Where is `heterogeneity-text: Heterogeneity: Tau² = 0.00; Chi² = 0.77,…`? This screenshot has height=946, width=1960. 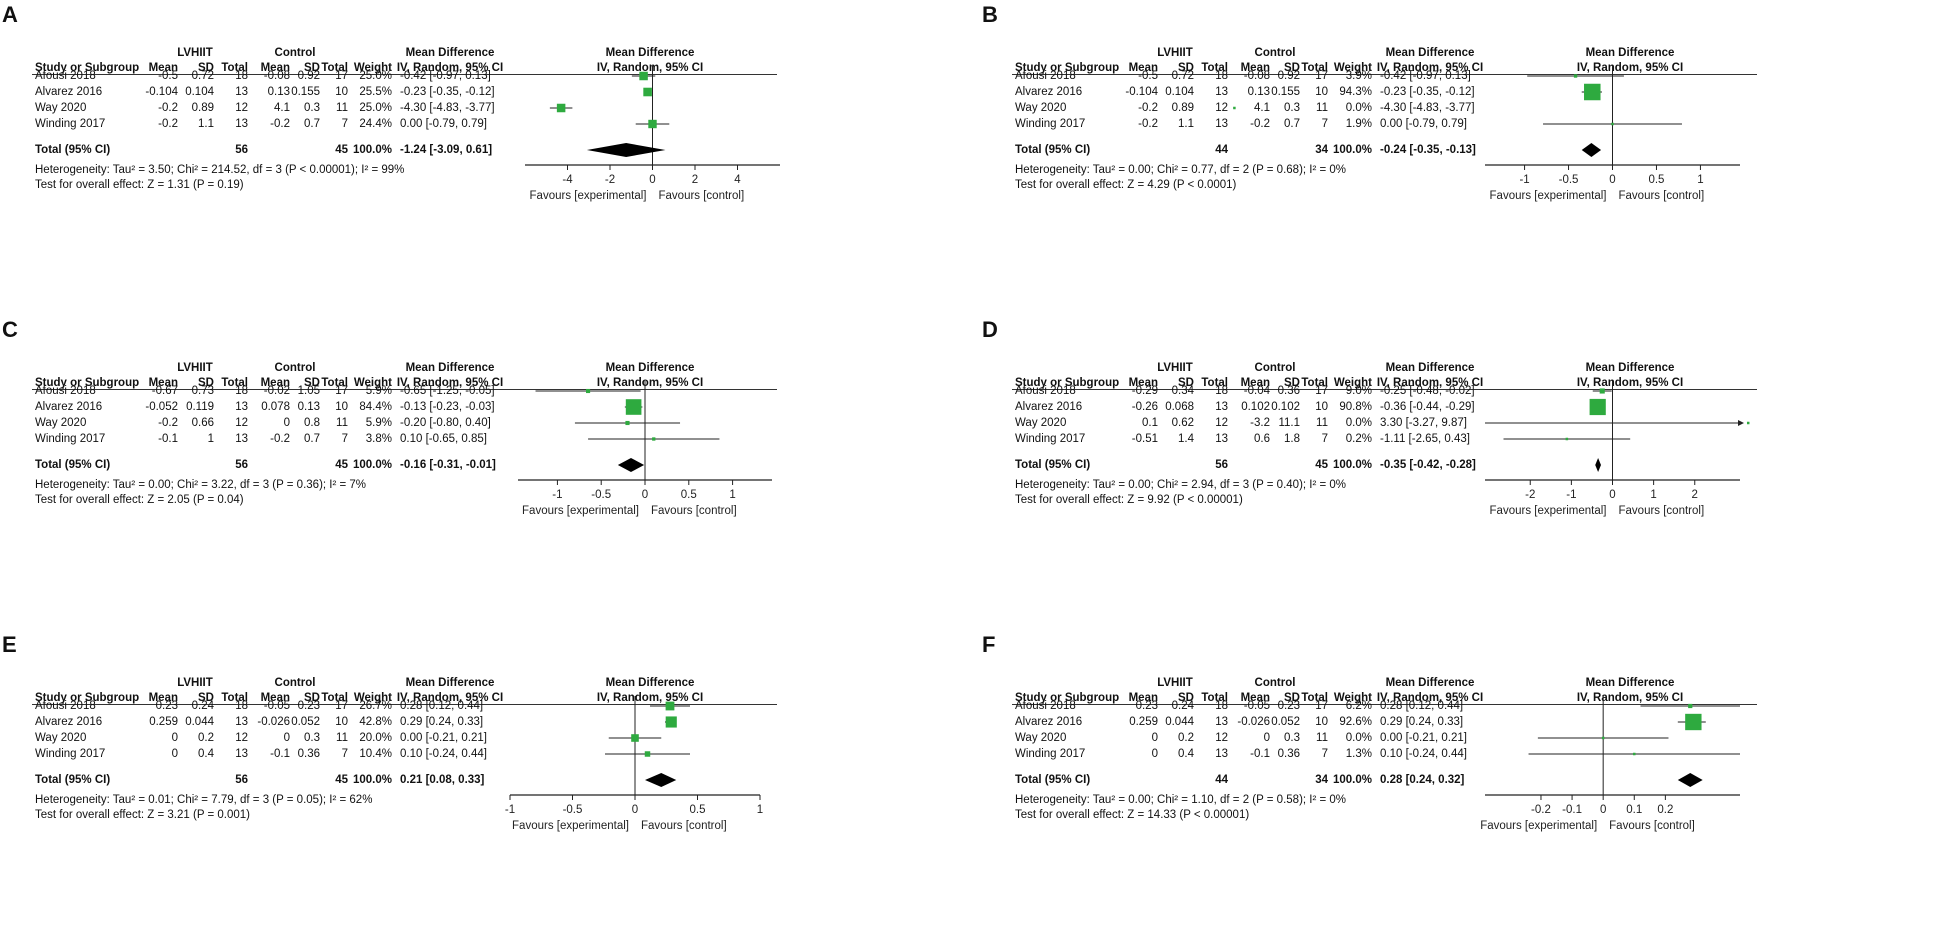
heterogeneity-text: Heterogeneity: Tau² = 0.00; Chi² = 0.77,… is located at coordinates (1181, 170).